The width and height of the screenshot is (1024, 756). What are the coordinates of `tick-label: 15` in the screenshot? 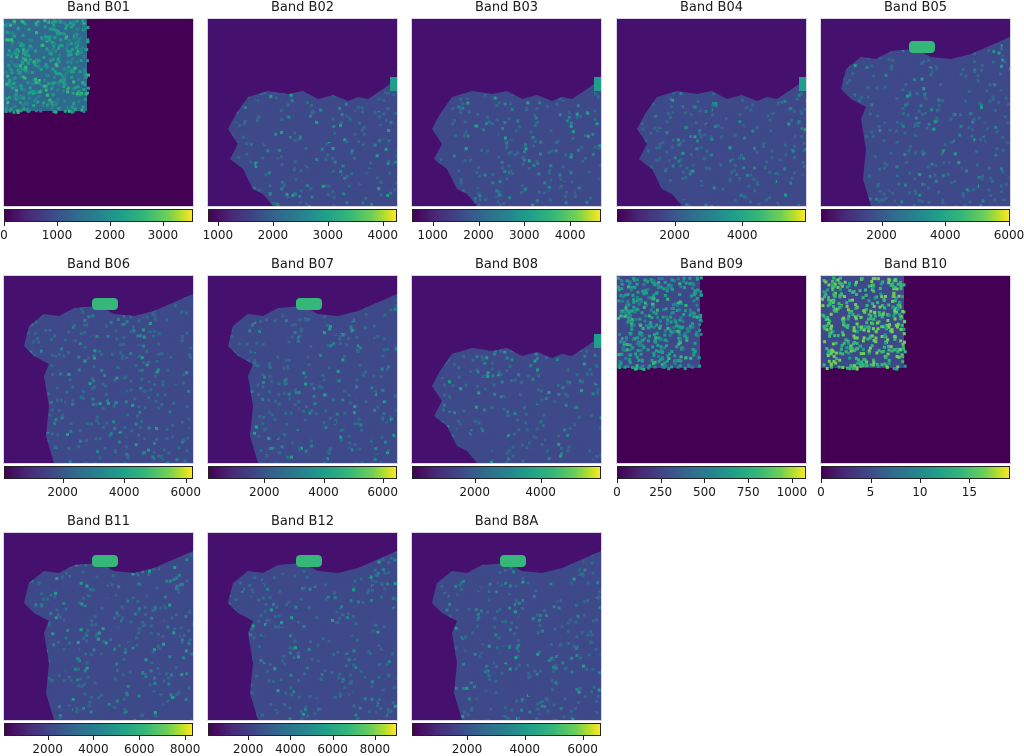 It's located at (969, 492).